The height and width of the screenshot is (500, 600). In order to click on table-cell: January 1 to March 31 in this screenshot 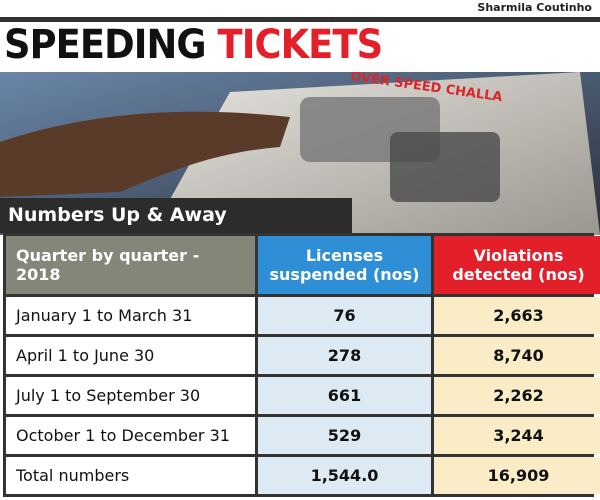, I will do `click(130, 315)`.